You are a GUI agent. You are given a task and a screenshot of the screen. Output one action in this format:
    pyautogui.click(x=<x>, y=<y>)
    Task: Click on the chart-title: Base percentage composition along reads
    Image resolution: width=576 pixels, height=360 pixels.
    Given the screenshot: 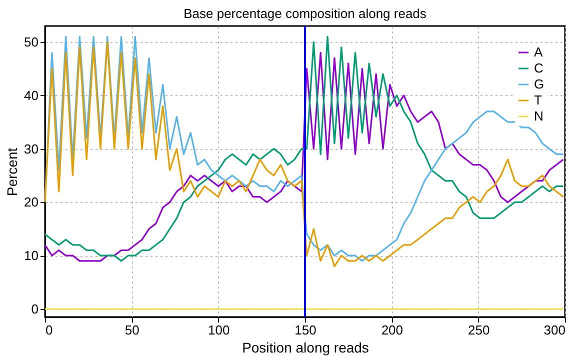 What is the action you would take?
    pyautogui.click(x=305, y=13)
    